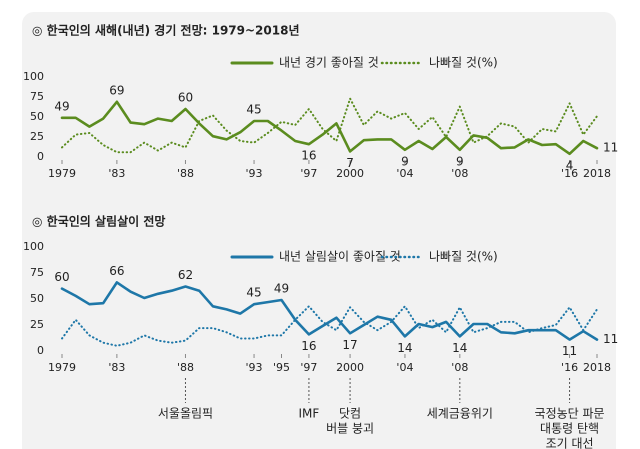 The width and height of the screenshot is (640, 449). I want to click on annotation-text: 서울올림픽, so click(185, 414).